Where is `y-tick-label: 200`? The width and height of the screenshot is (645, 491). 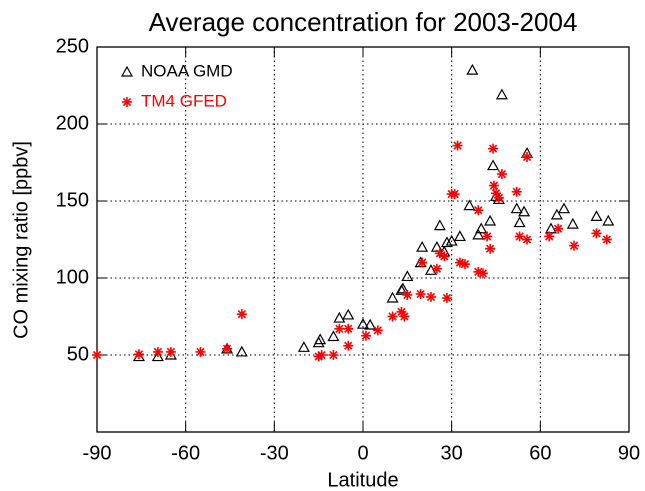 y-tick-label: 200 is located at coordinates (72, 123).